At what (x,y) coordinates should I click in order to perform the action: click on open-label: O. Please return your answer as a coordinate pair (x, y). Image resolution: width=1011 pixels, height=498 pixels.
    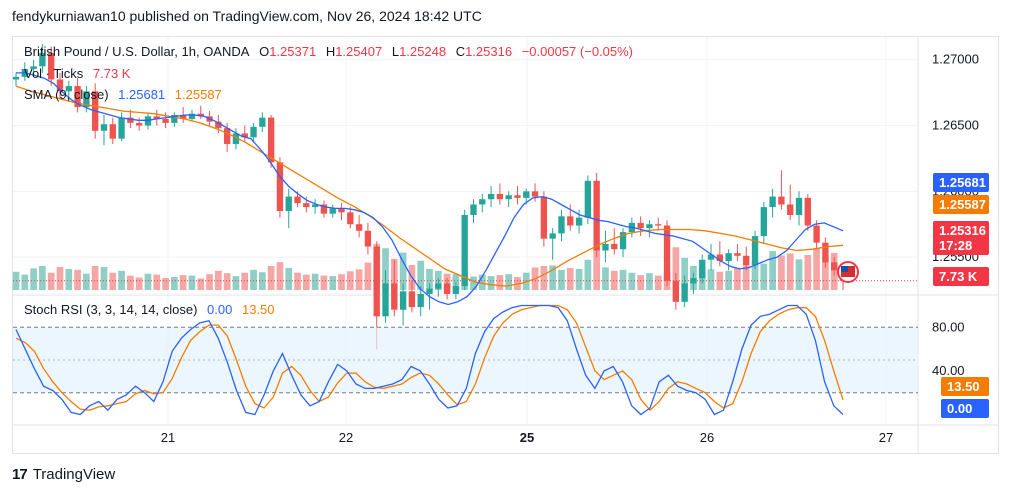
    Looking at the image, I should click on (264, 51).